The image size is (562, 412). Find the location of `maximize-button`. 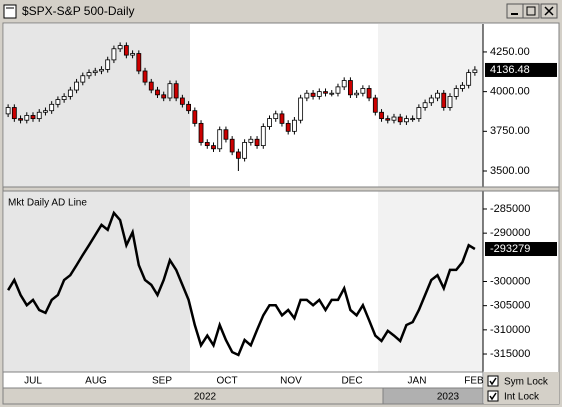

maximize-button is located at coordinates (531, 11).